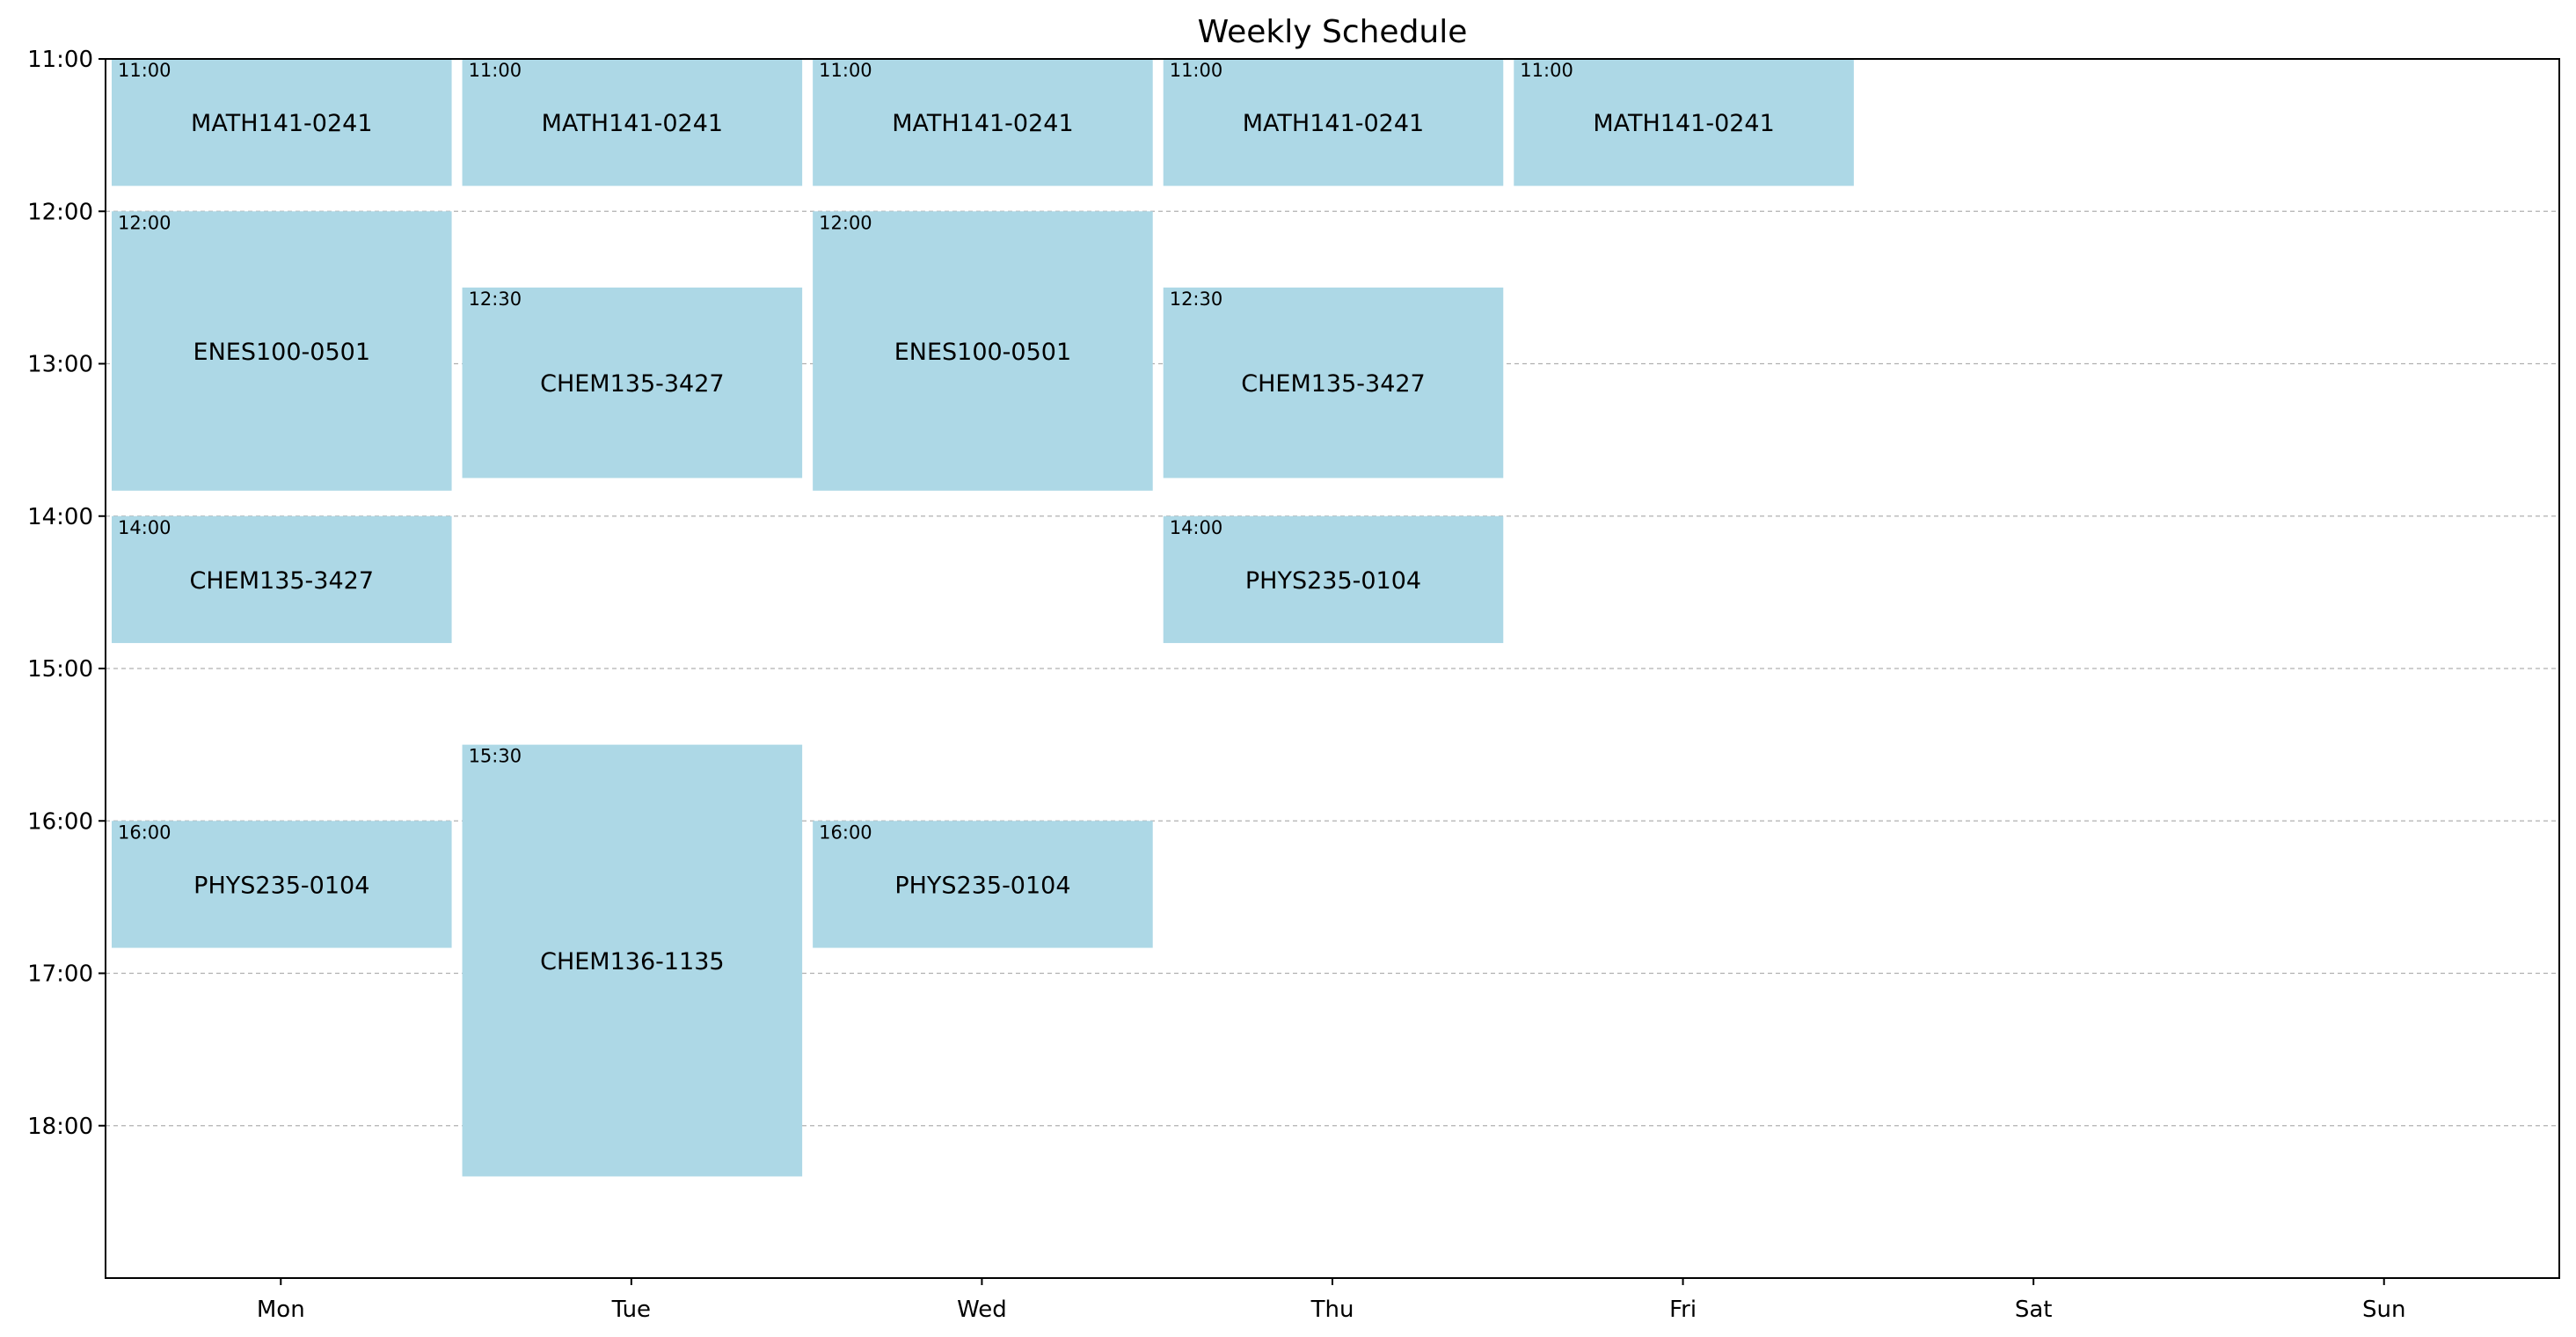 The height and width of the screenshot is (1337, 2576). What do you see at coordinates (60, 974) in the screenshot?
I see `y-tick-label: 17:00` at bounding box center [60, 974].